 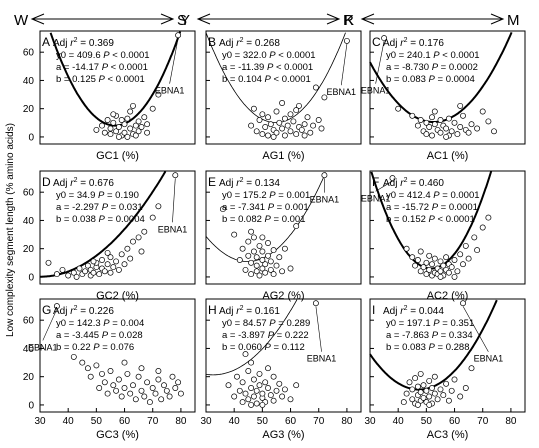 I want to click on panel-letter: A, so click(x=46, y=42).